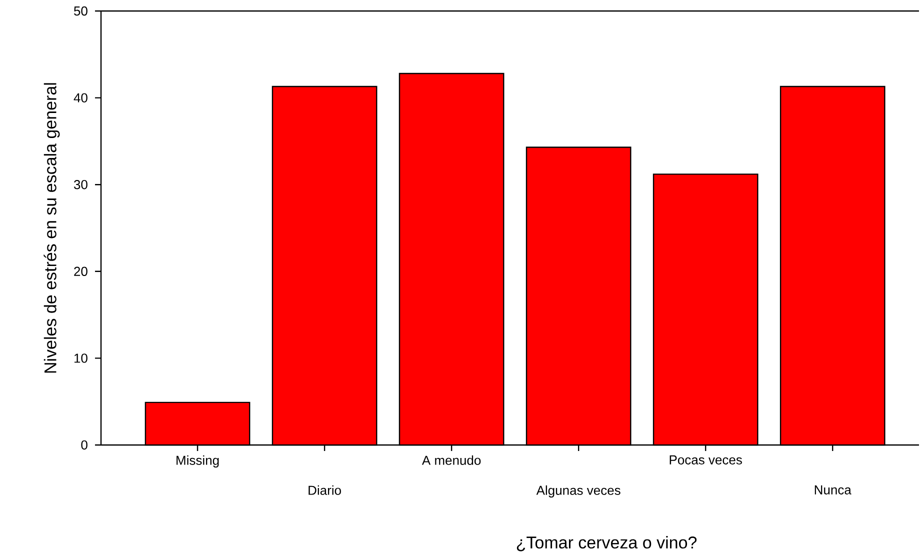 This screenshot has width=922, height=556. I want to click on y-tick-label: 40, so click(81, 97).